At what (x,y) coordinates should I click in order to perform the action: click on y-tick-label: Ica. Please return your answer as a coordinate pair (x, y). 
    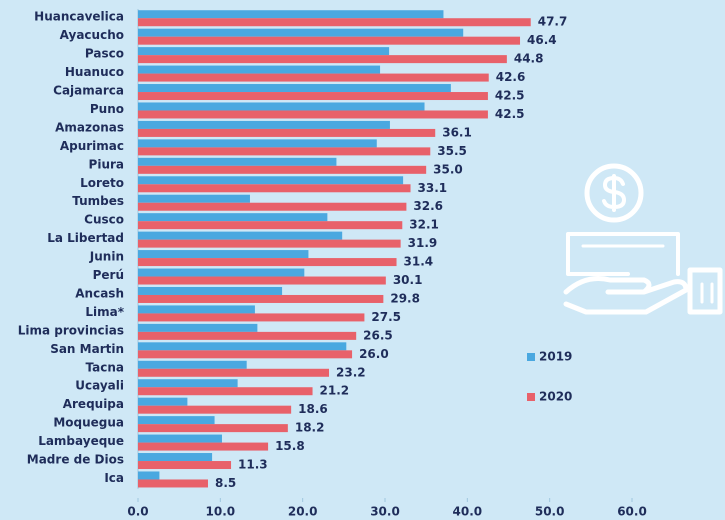
    Looking at the image, I should click on (114, 478).